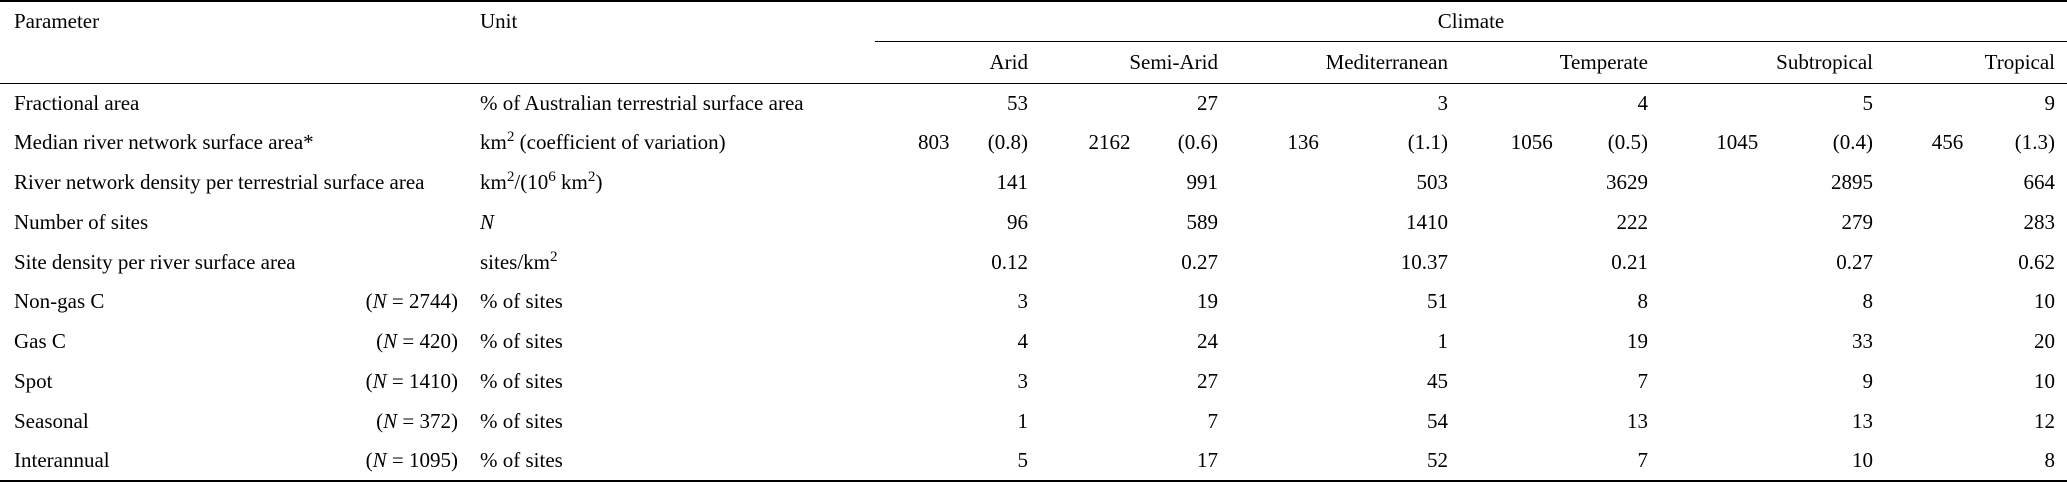  What do you see at coordinates (1560, 62) in the screenshot?
I see `col-header-temperate: Temperate` at bounding box center [1560, 62].